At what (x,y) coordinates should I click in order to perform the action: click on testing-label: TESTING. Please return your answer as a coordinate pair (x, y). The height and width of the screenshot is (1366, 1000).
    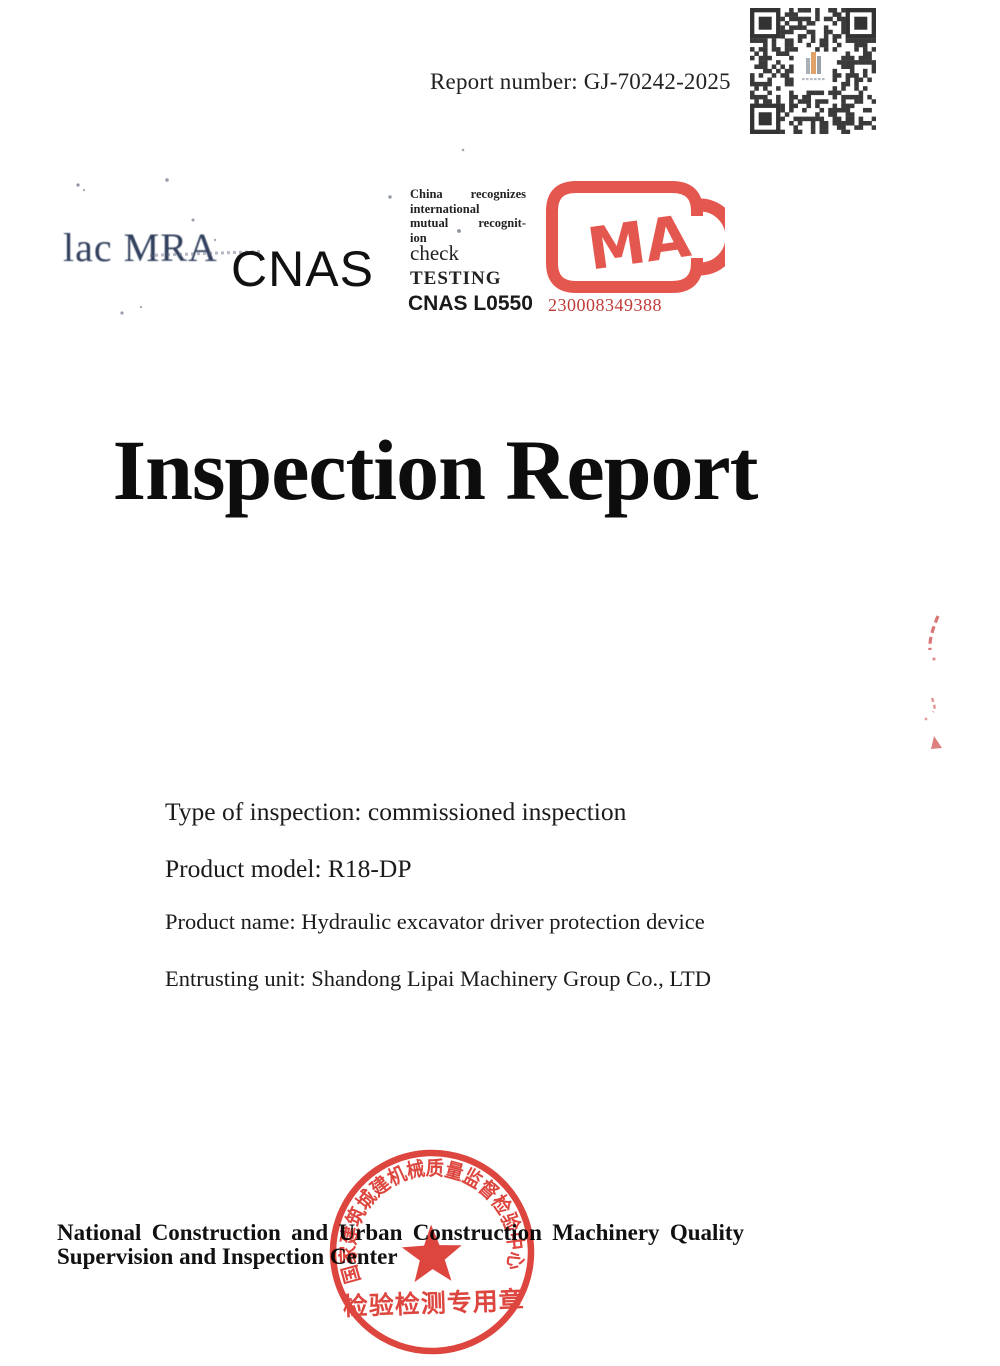
    Looking at the image, I should click on (456, 278).